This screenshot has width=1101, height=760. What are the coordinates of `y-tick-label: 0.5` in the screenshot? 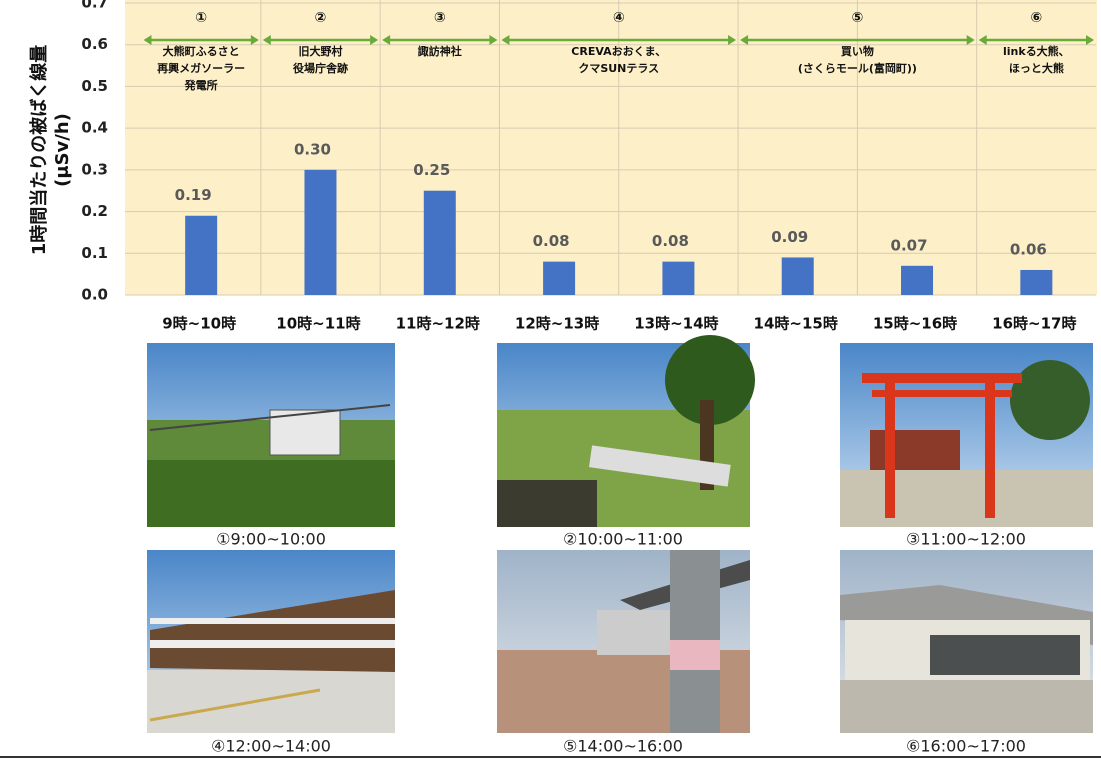 It's located at (94, 86).